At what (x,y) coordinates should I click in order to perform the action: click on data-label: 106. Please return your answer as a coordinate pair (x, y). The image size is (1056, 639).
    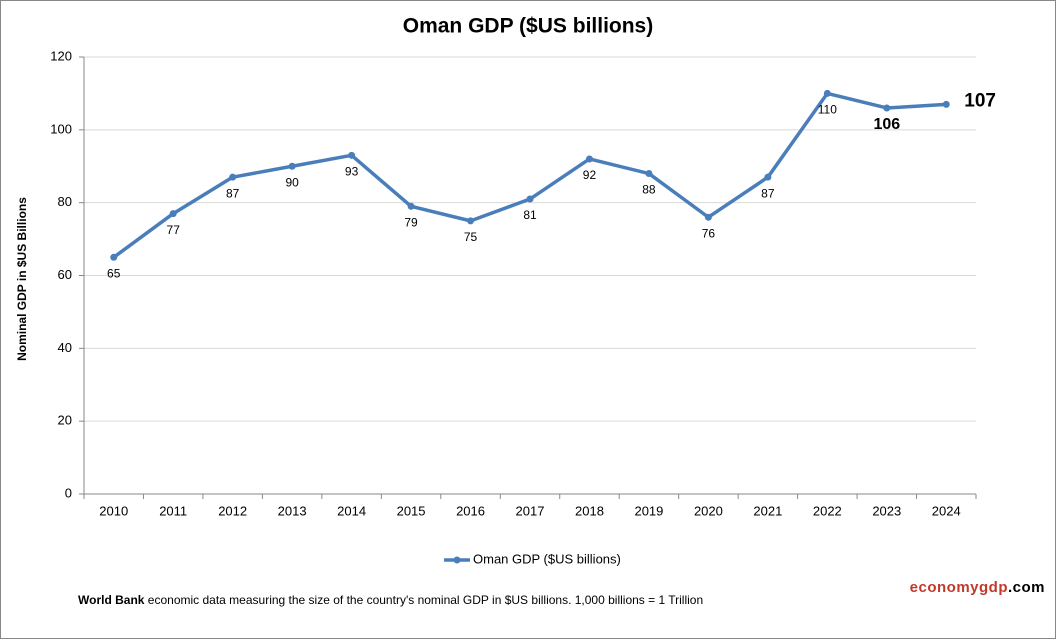
    Looking at the image, I should click on (886, 124).